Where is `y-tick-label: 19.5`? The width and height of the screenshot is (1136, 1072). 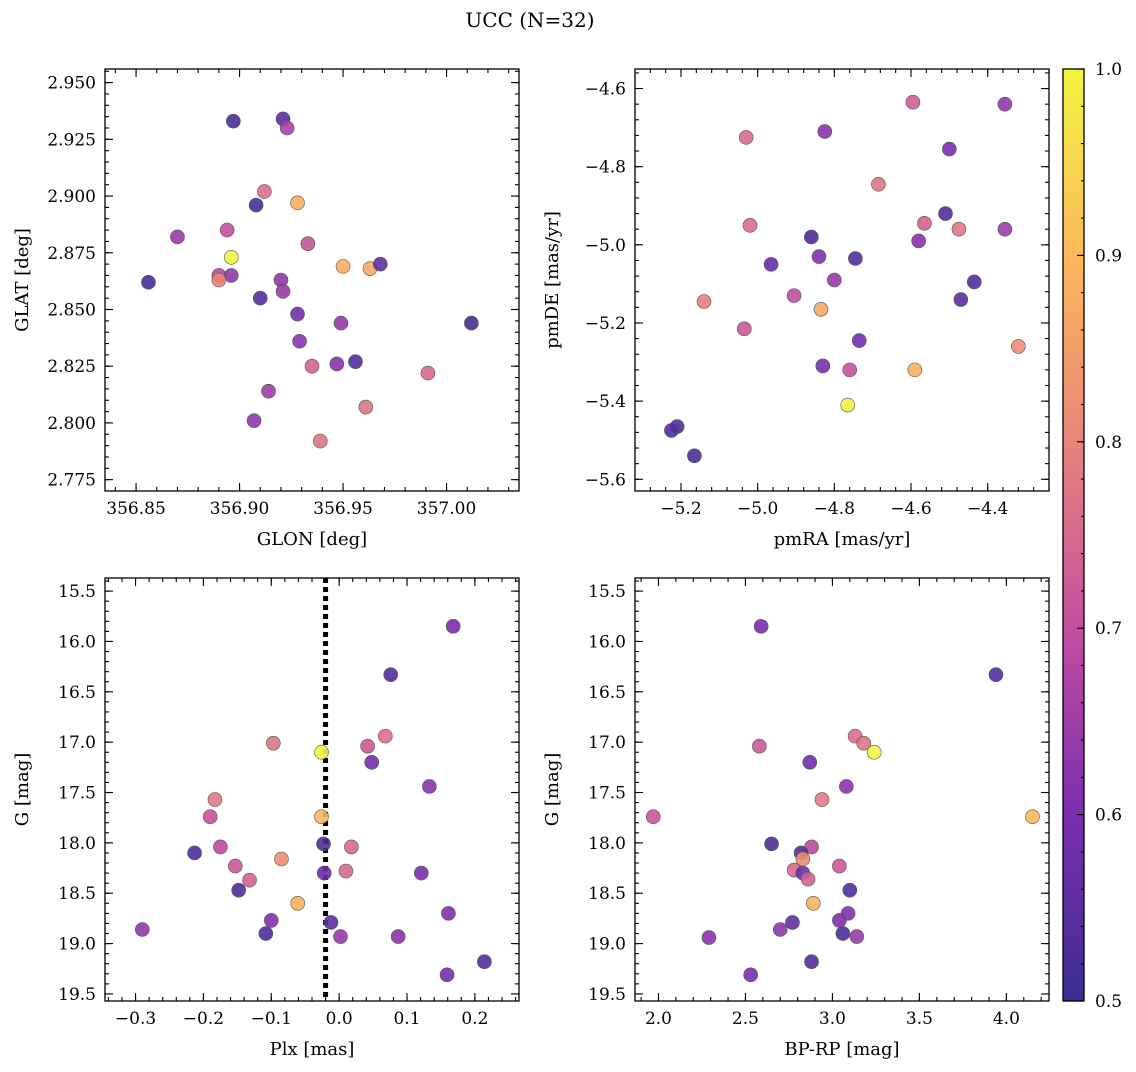
y-tick-label: 19.5 is located at coordinates (607, 995).